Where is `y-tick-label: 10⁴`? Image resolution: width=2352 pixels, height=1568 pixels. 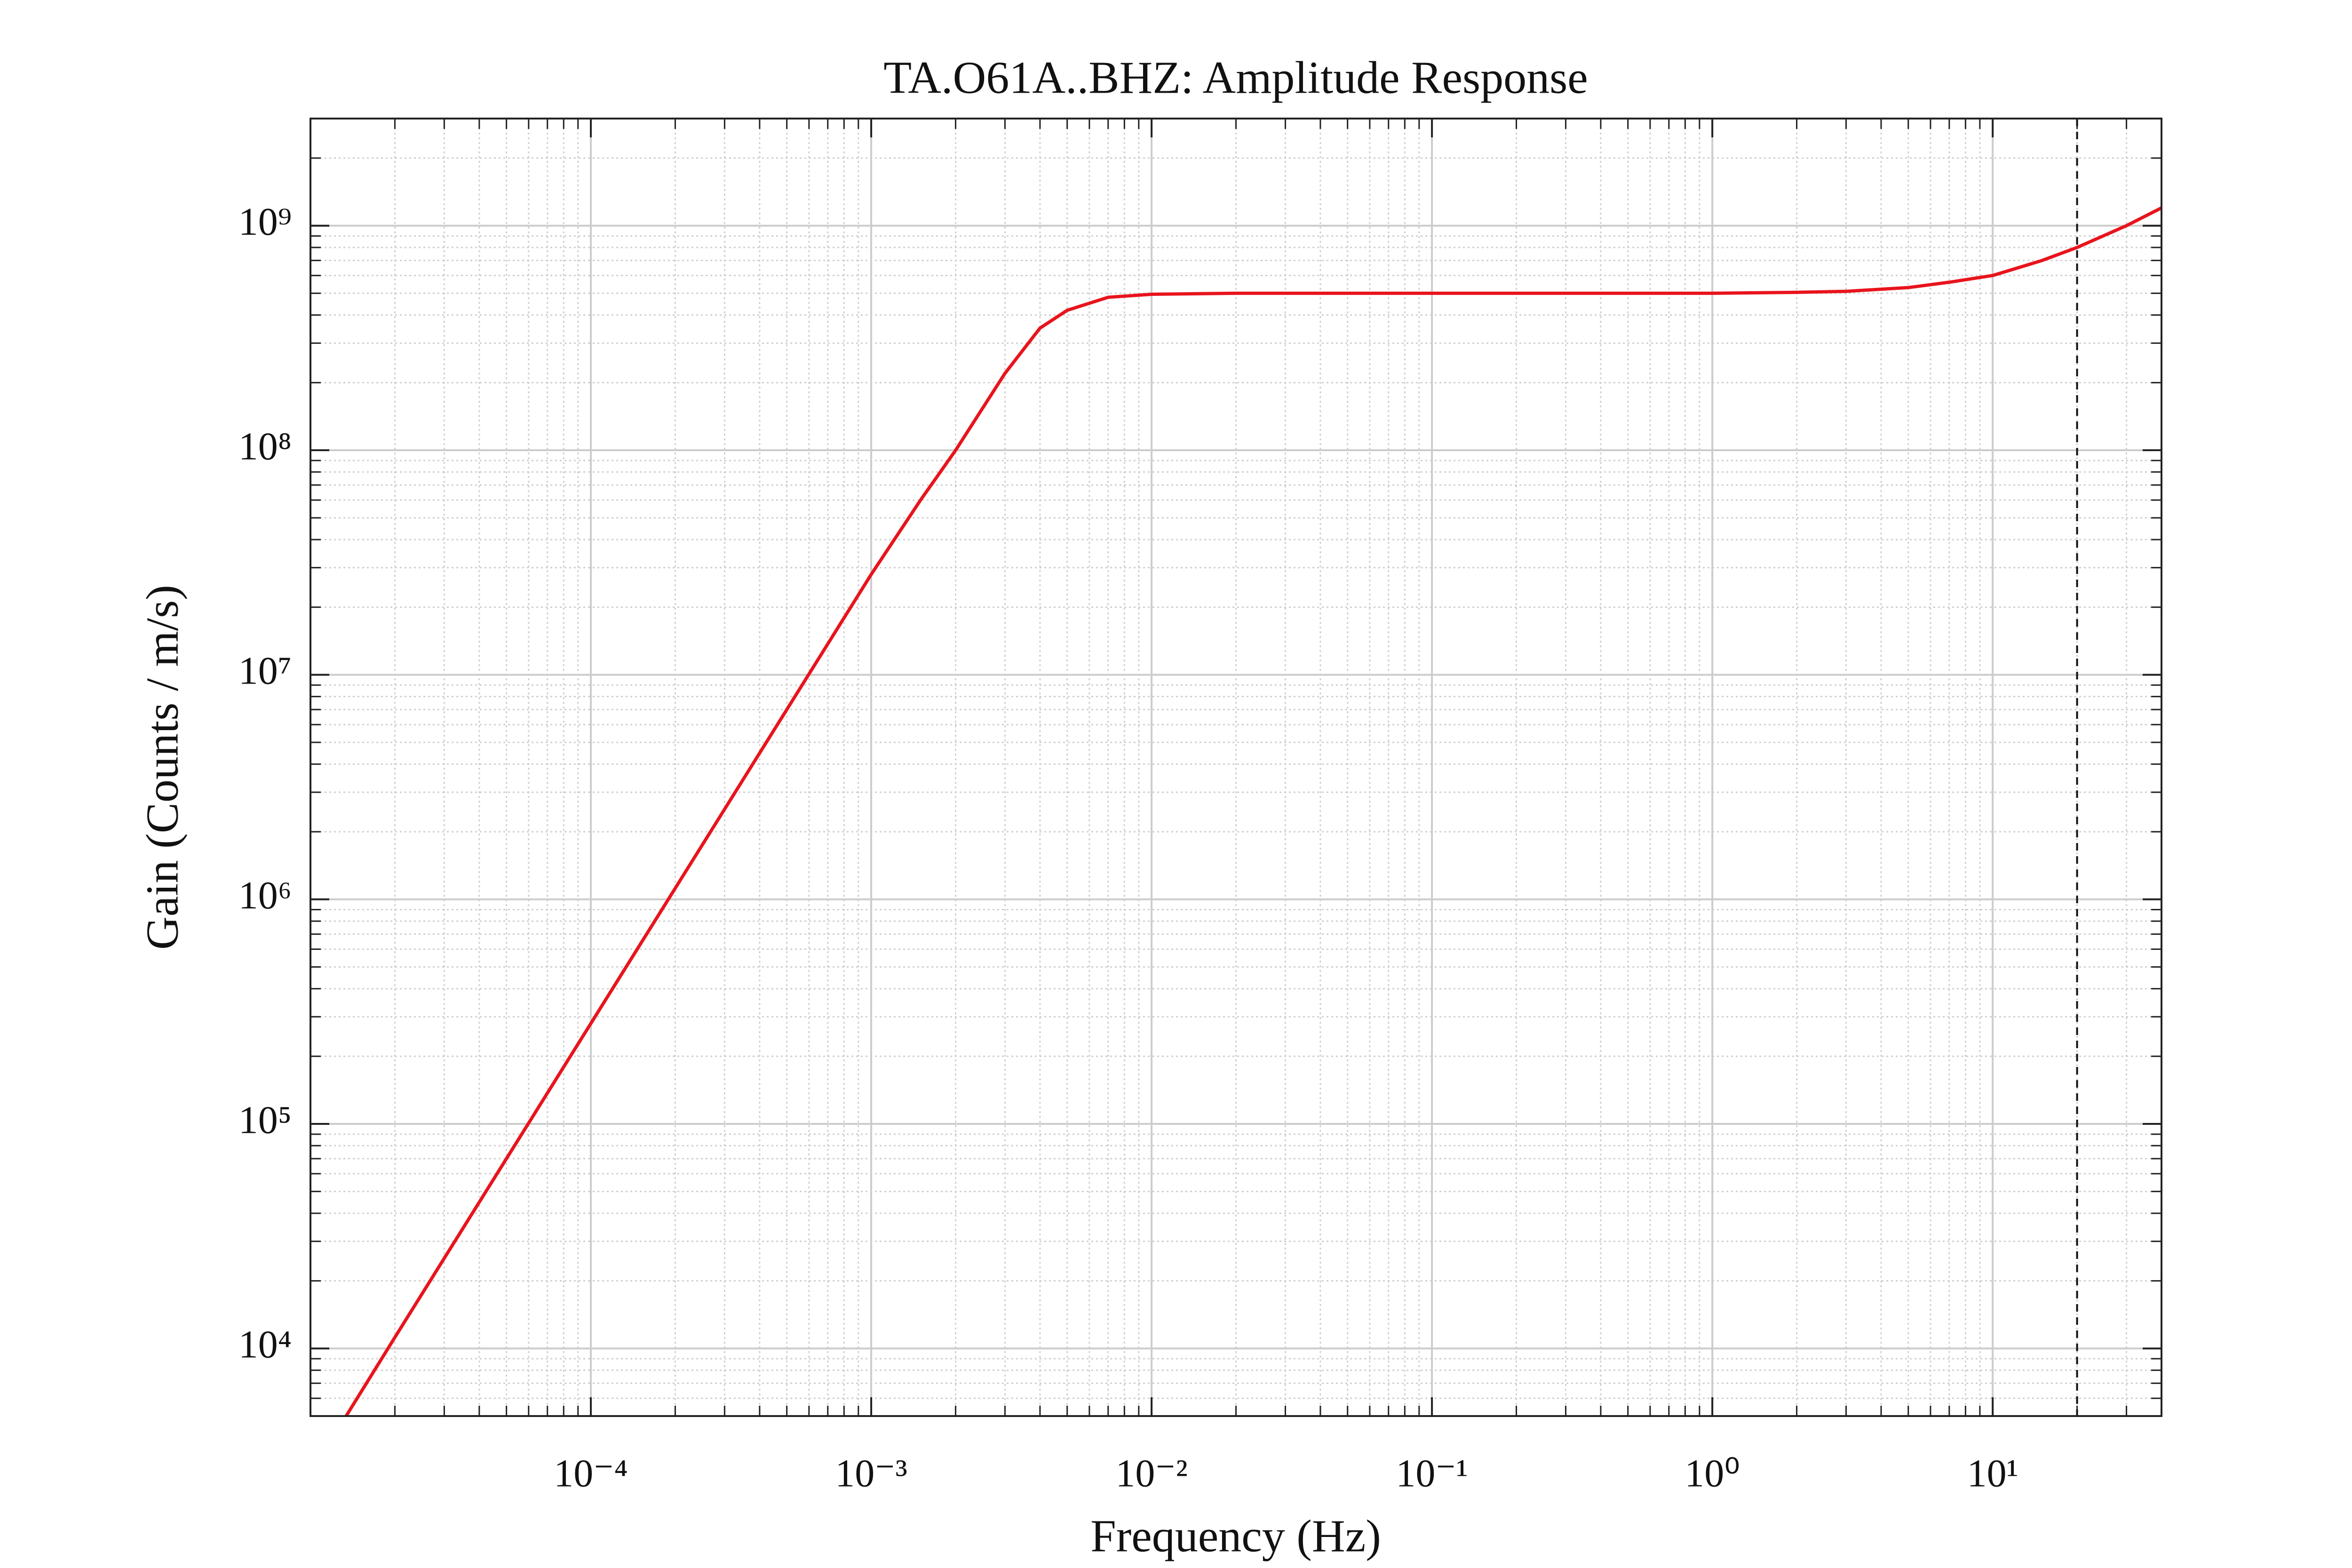
y-tick-label: 10⁴ is located at coordinates (265, 1345).